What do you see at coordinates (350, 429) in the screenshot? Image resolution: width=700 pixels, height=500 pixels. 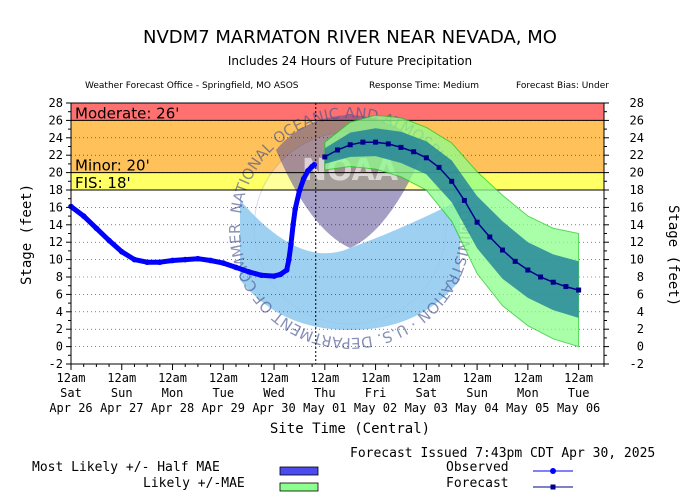 I see `x-axis-label: Site Time (Central)` at bounding box center [350, 429].